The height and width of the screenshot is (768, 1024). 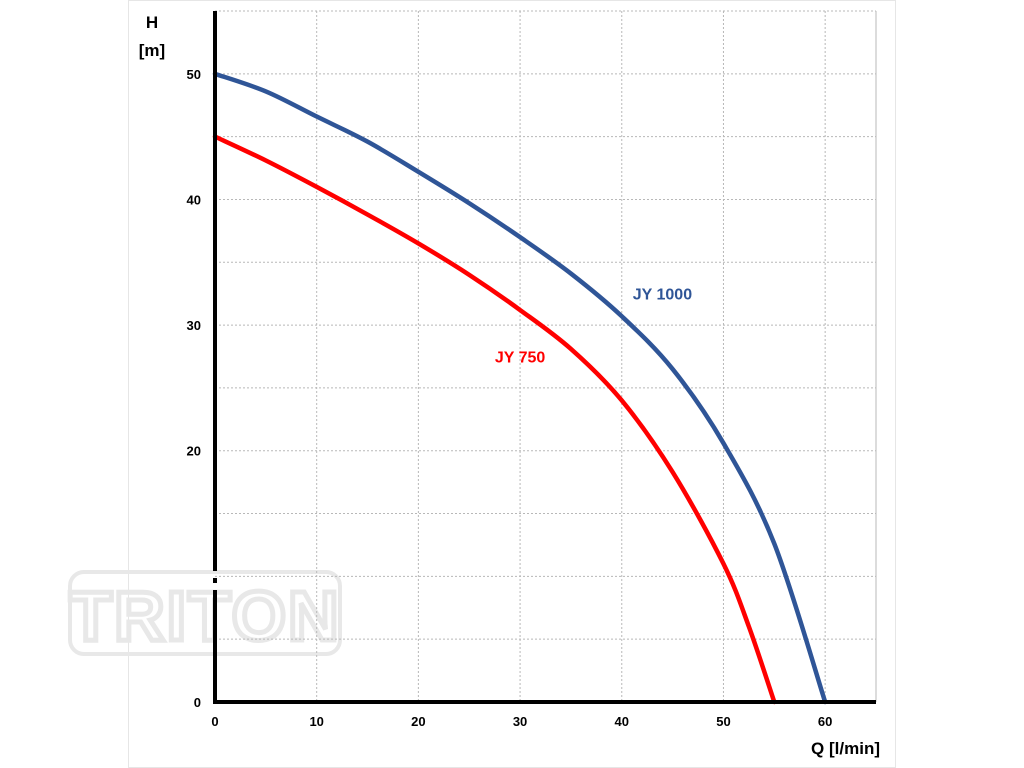 What do you see at coordinates (845, 748) in the screenshot?
I see `x-axis-title: Q [l/min]` at bounding box center [845, 748].